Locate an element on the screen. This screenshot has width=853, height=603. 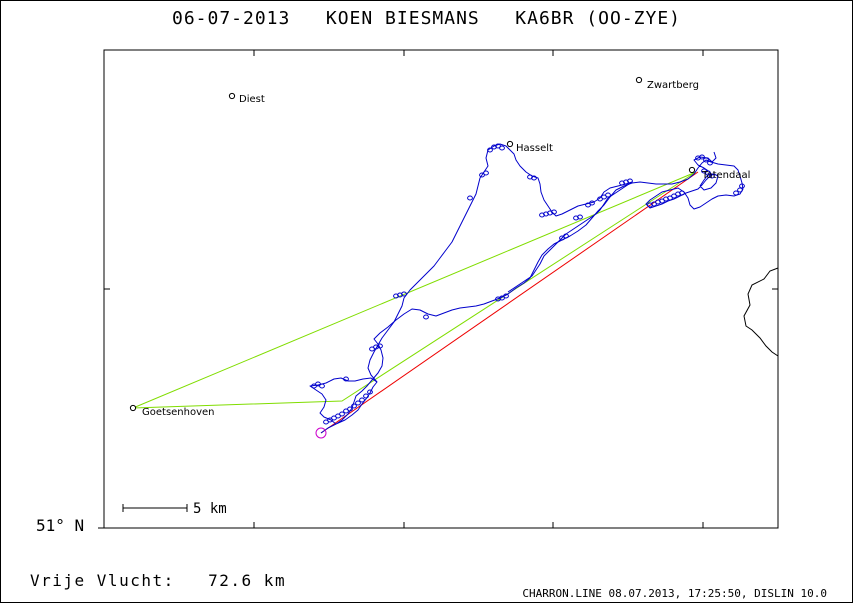
place-hasselt: Hasselt is located at coordinates (529, 147).